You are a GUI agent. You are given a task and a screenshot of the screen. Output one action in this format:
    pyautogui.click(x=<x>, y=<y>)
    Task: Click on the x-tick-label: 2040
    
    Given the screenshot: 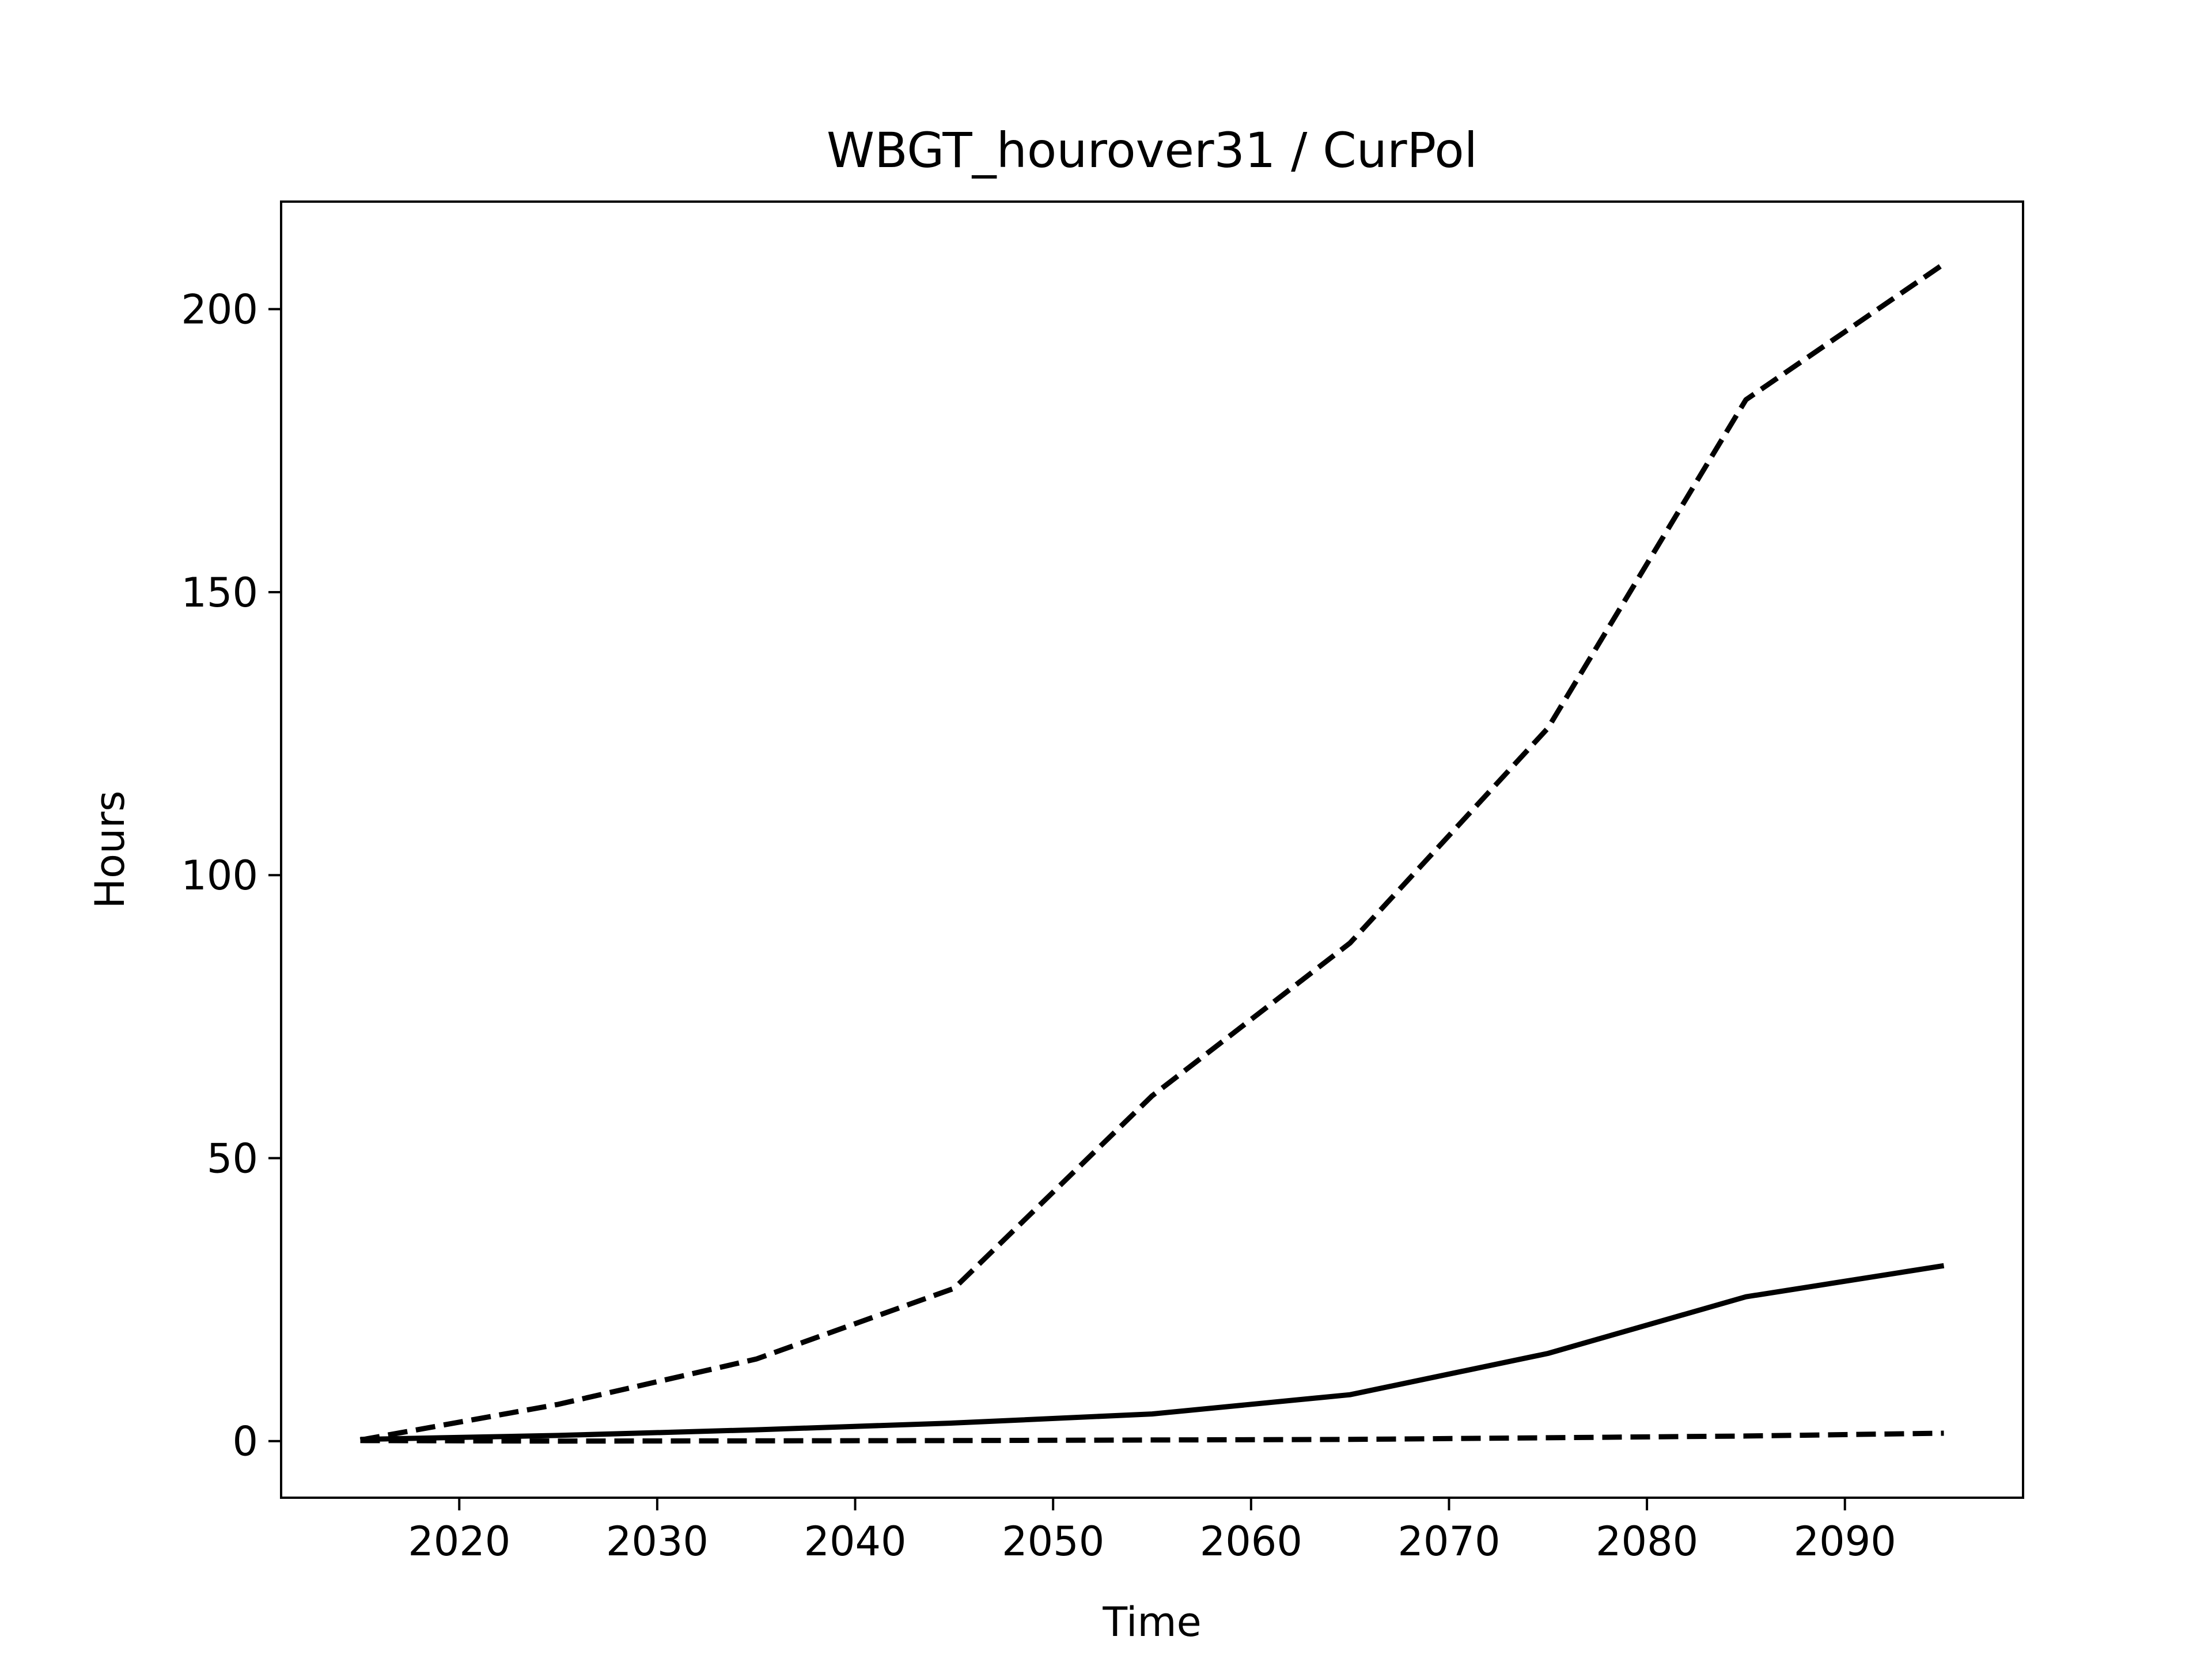 What is the action you would take?
    pyautogui.click(x=855, y=1541)
    